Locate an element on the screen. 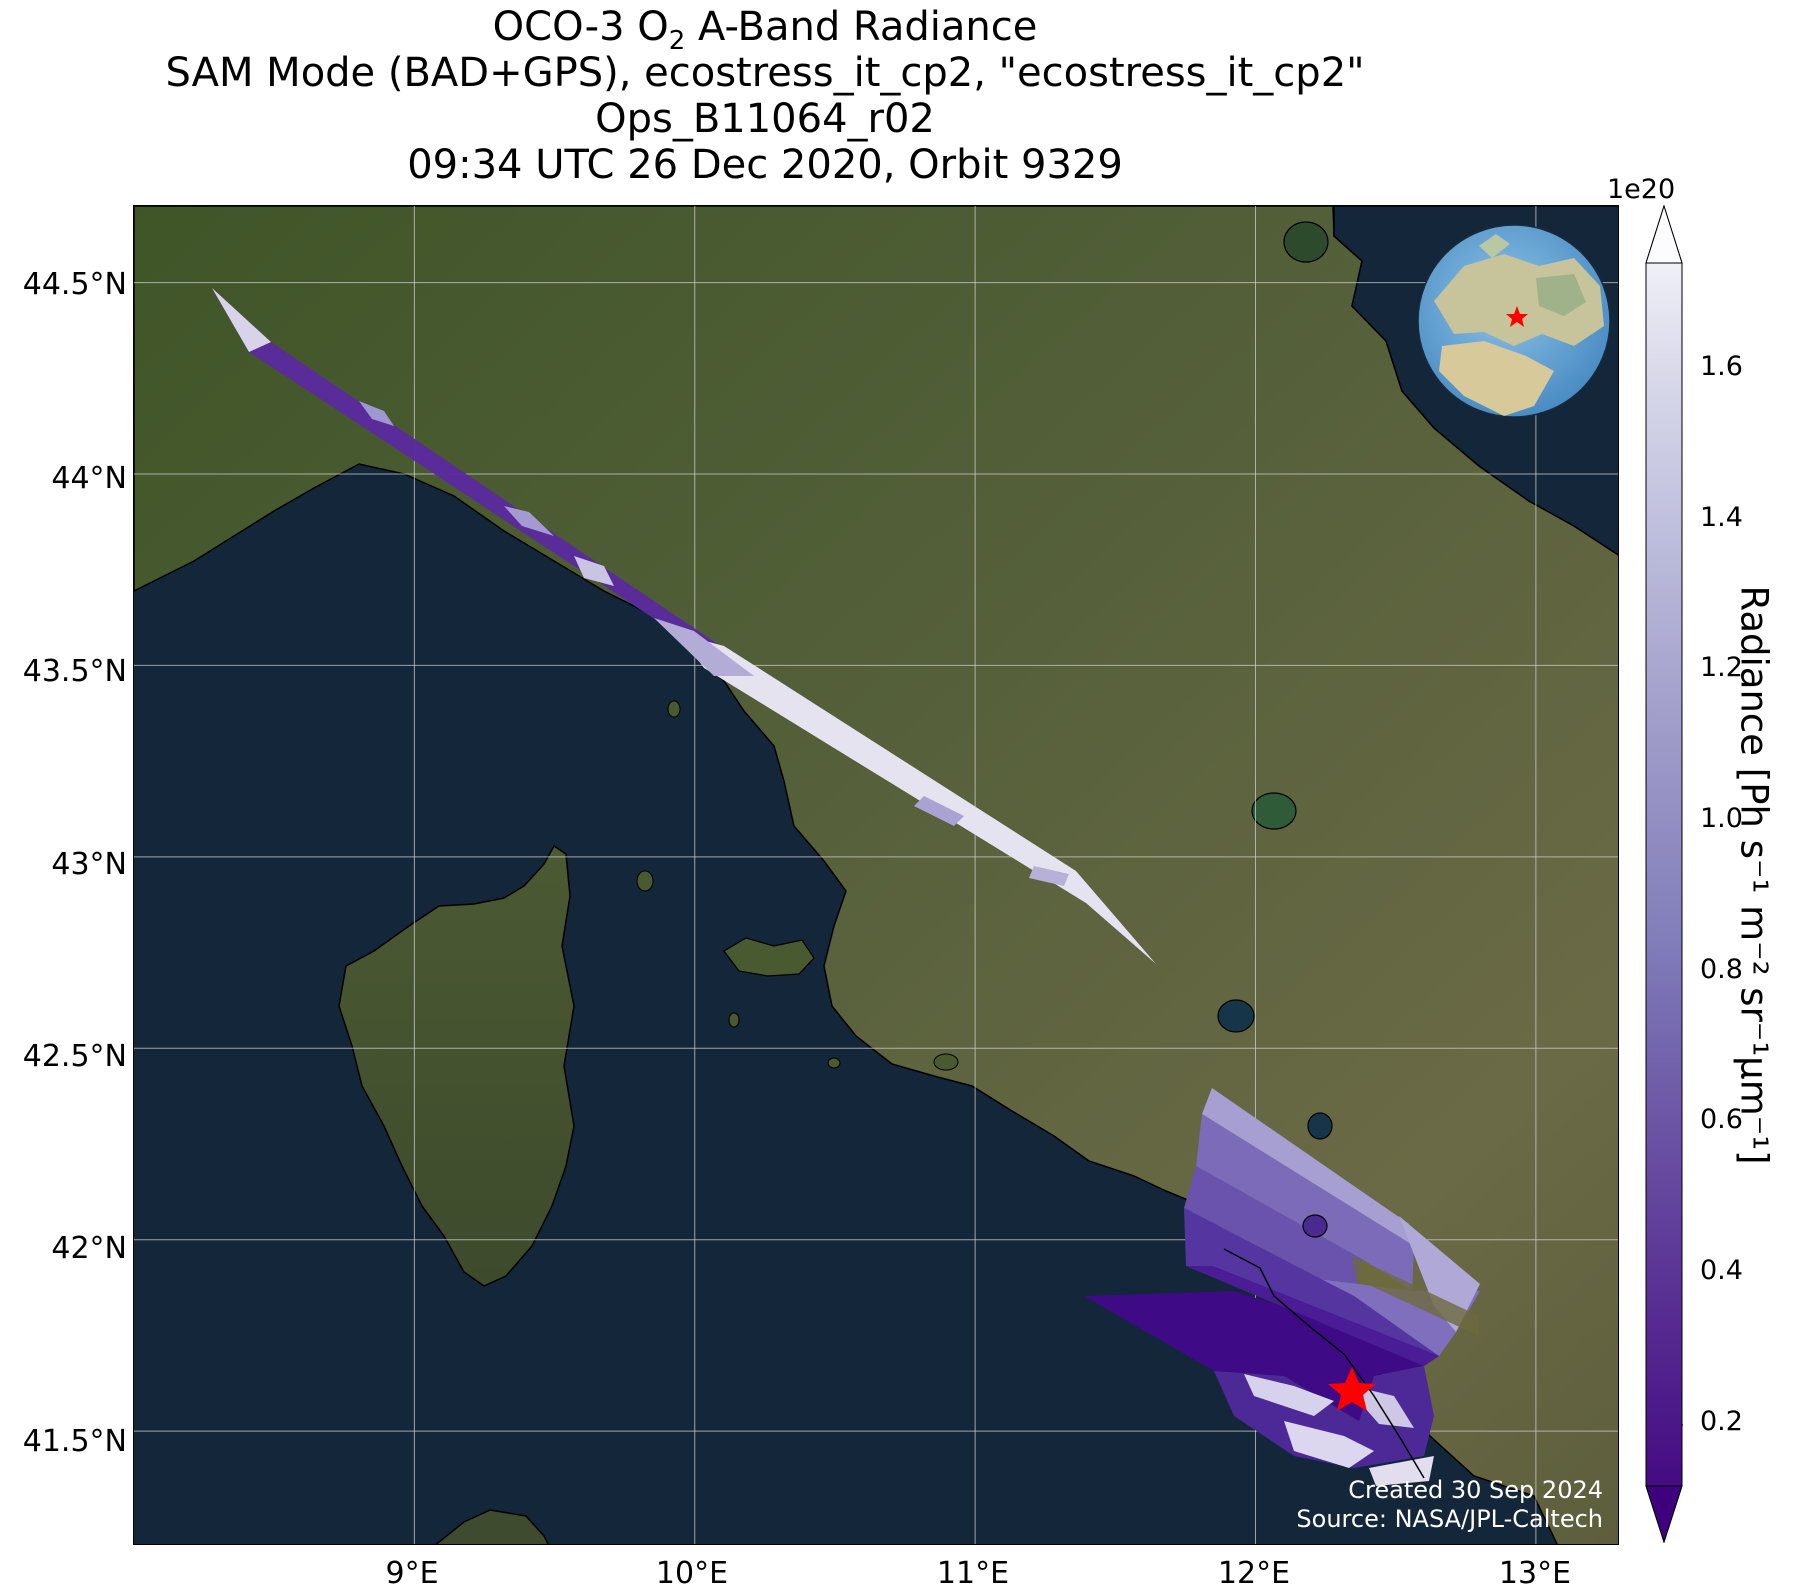  elba-island is located at coordinates (769, 957).